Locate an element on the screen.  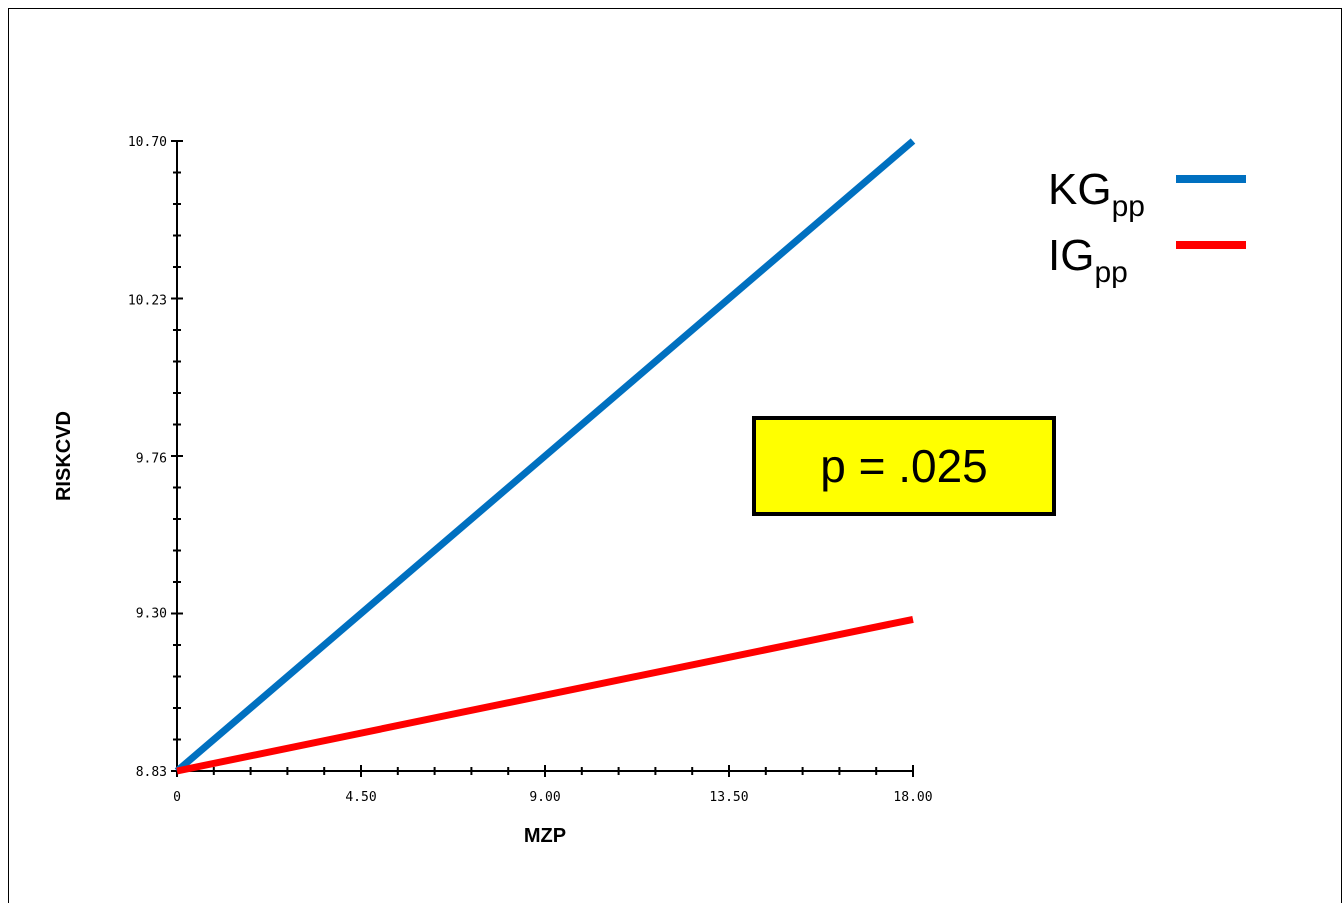
legend-entry-ig: IGpp is located at coordinates (1088, 260).